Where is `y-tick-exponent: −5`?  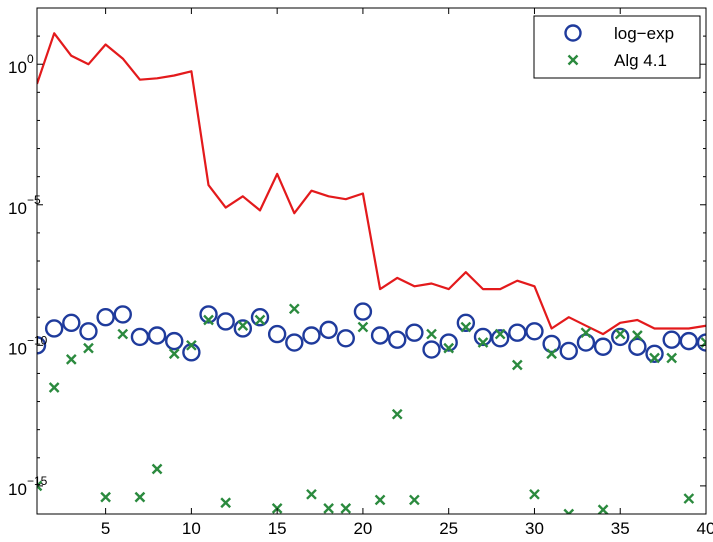 y-tick-exponent: −5 is located at coordinates (34, 200).